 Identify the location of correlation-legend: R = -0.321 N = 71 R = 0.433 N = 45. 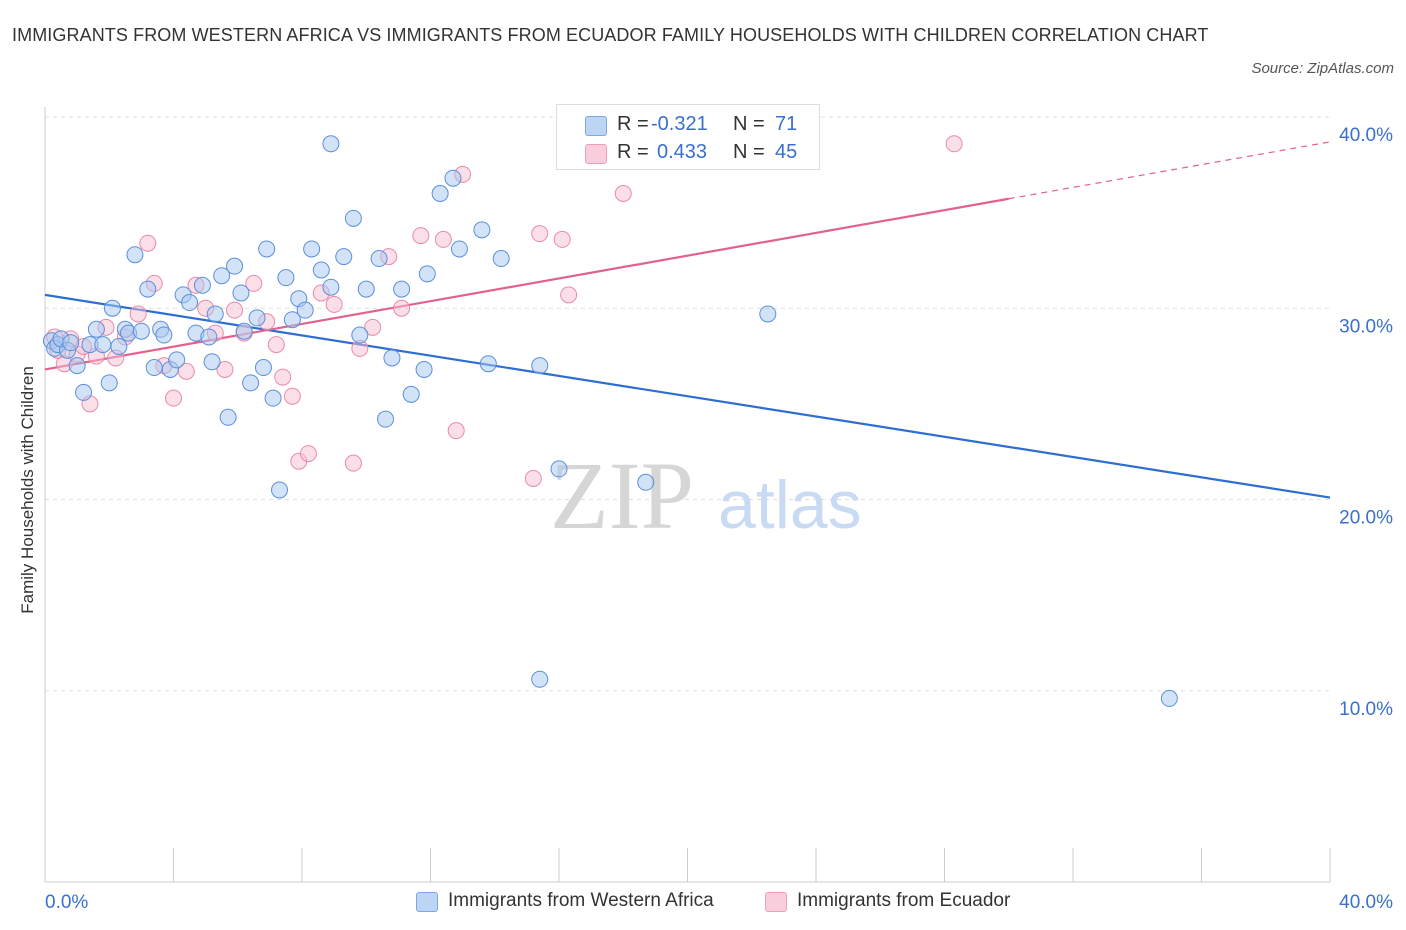
(688, 137).